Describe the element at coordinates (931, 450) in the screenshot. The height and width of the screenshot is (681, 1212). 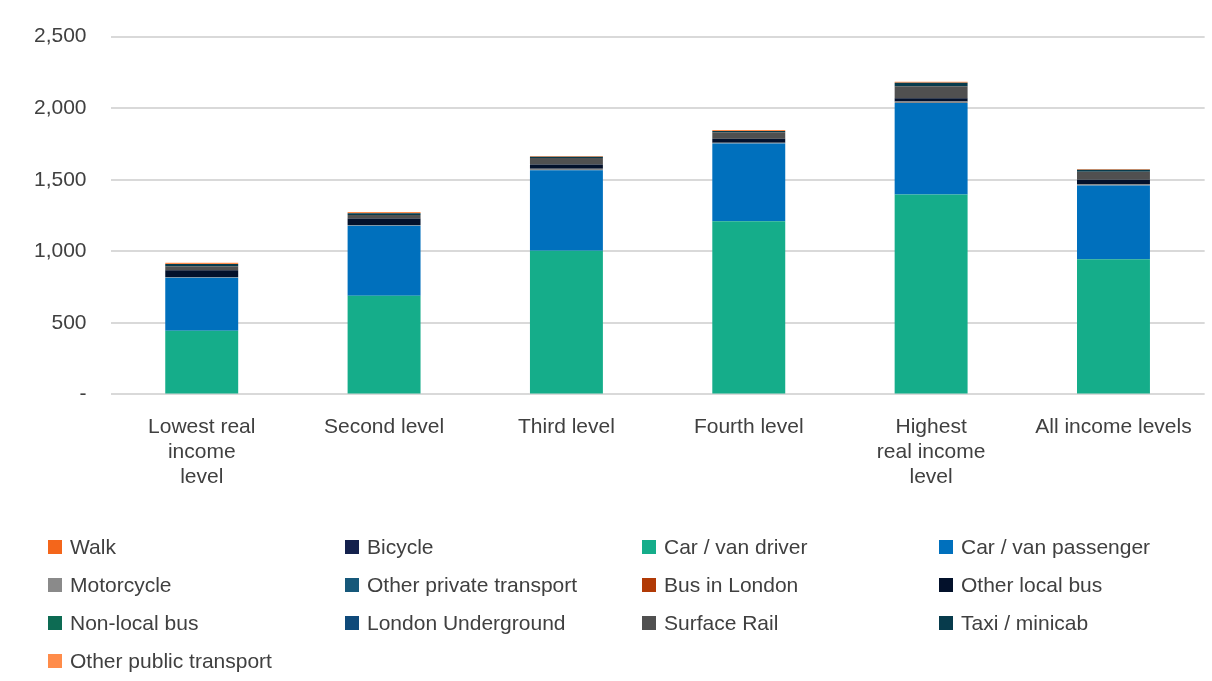
I see `x-tick-label: Highest real income level` at that location.